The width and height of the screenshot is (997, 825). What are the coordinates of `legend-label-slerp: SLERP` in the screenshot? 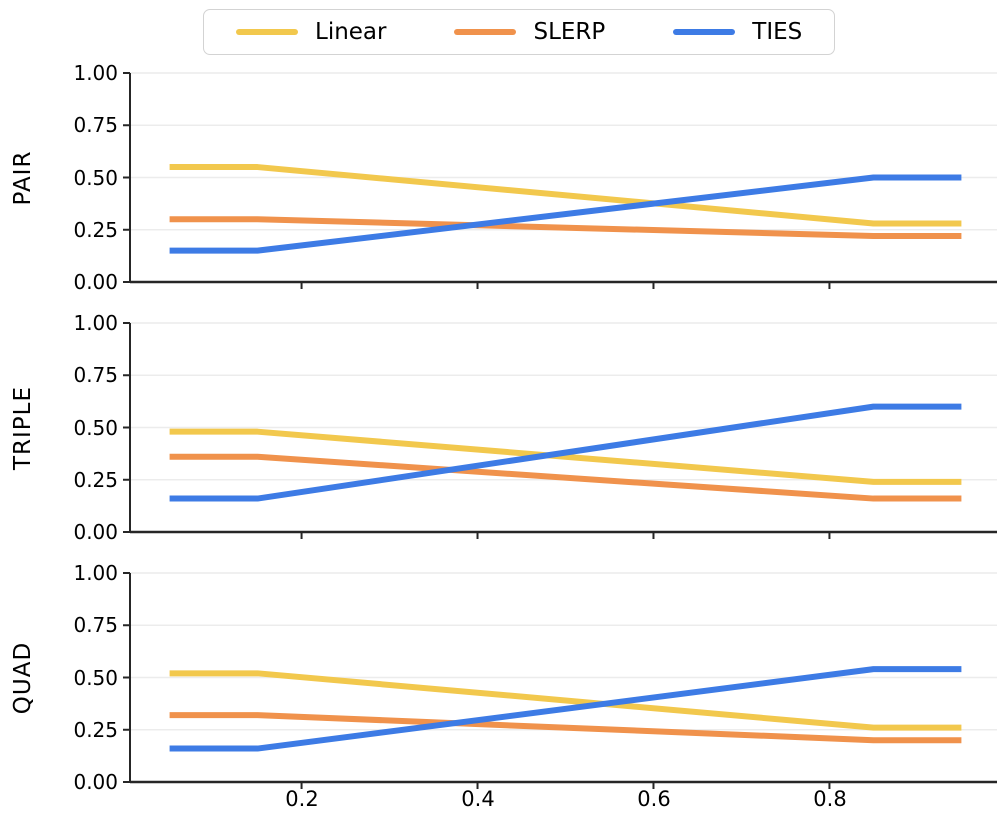 It's located at (569, 31).